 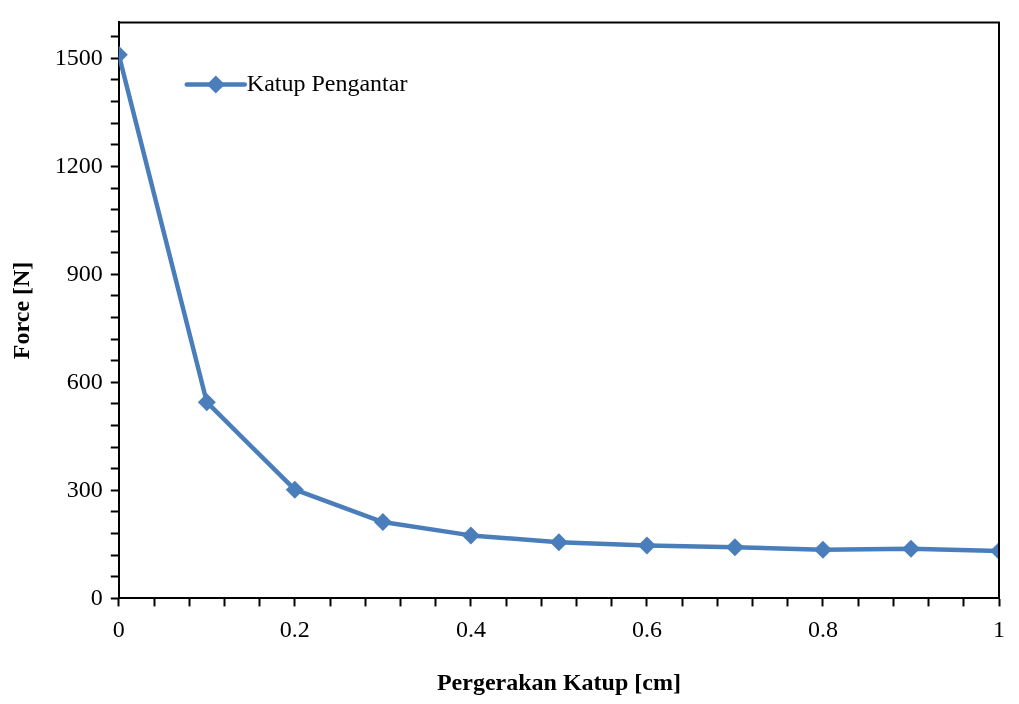 I want to click on x-tick-label: 0.6, so click(x=646, y=629).